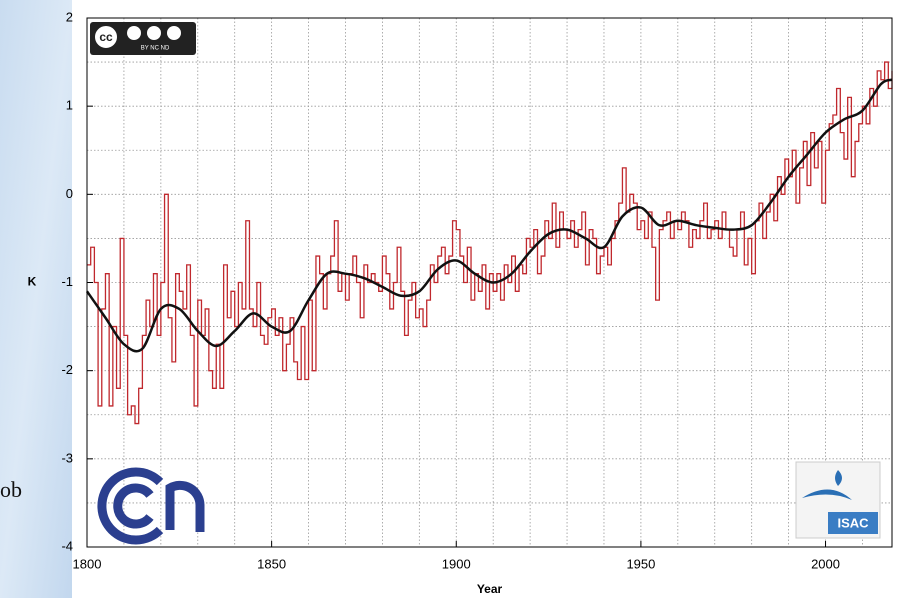 This screenshot has height=603, width=905. What do you see at coordinates (67, 369) in the screenshot?
I see `y-tick-label: -2` at bounding box center [67, 369].